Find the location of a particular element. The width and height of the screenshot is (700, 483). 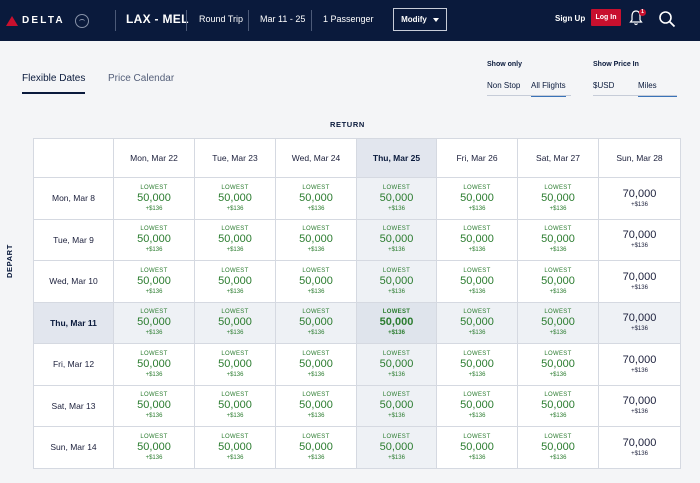

modify-button: Modify is located at coordinates (420, 19).